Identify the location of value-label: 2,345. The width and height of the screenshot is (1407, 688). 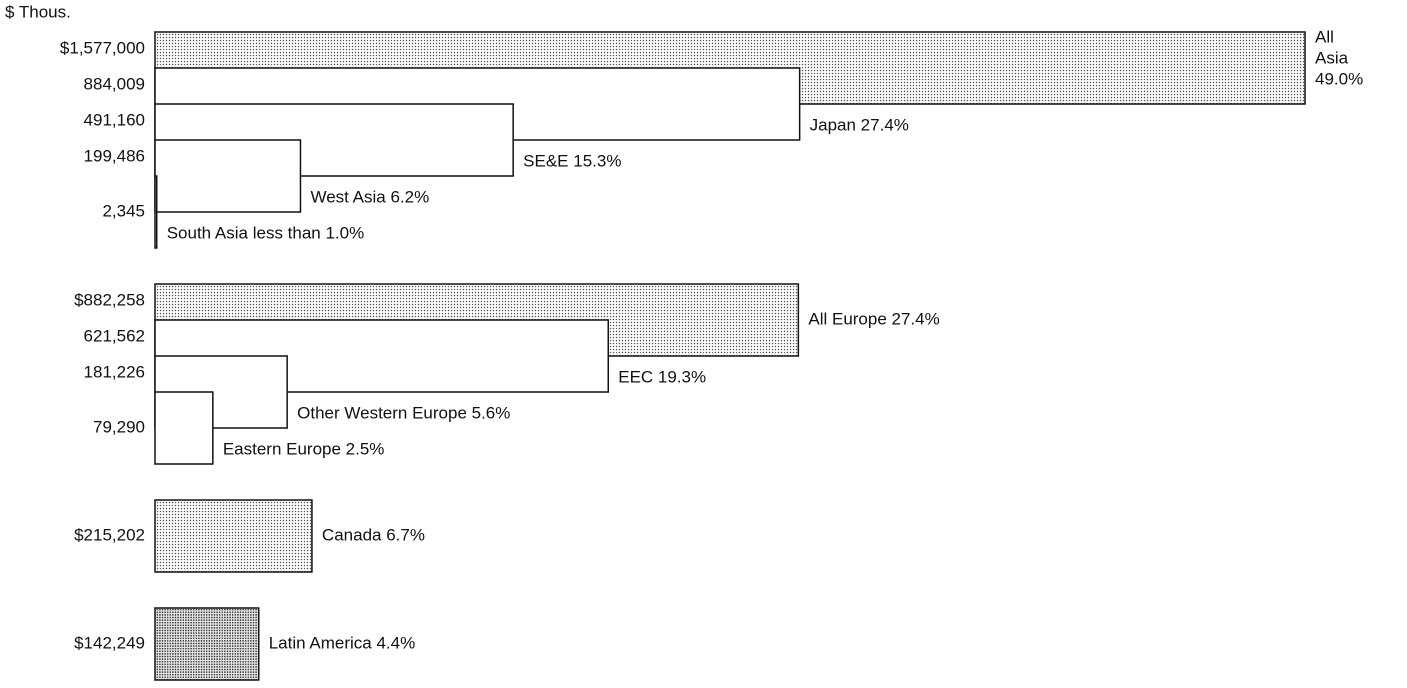
(123, 210).